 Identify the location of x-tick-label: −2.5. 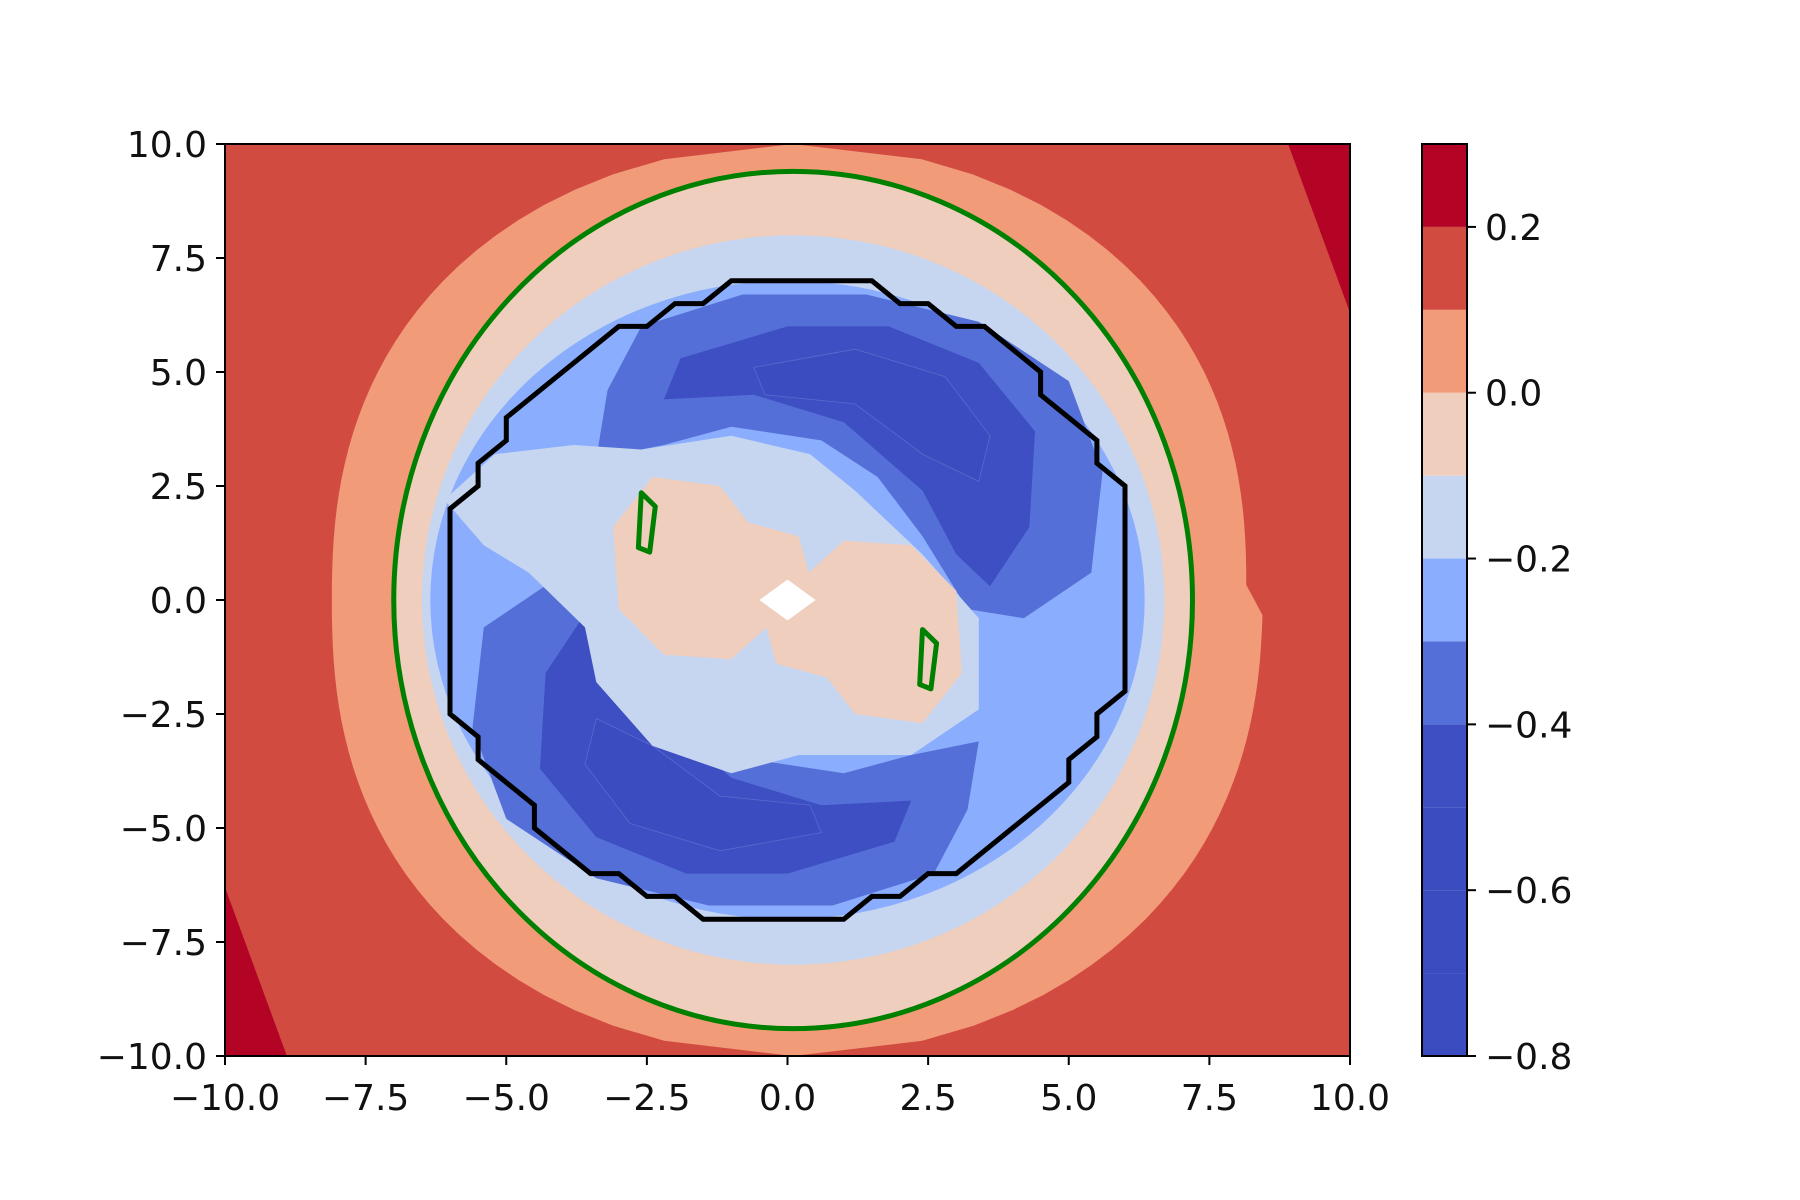
(646, 1098).